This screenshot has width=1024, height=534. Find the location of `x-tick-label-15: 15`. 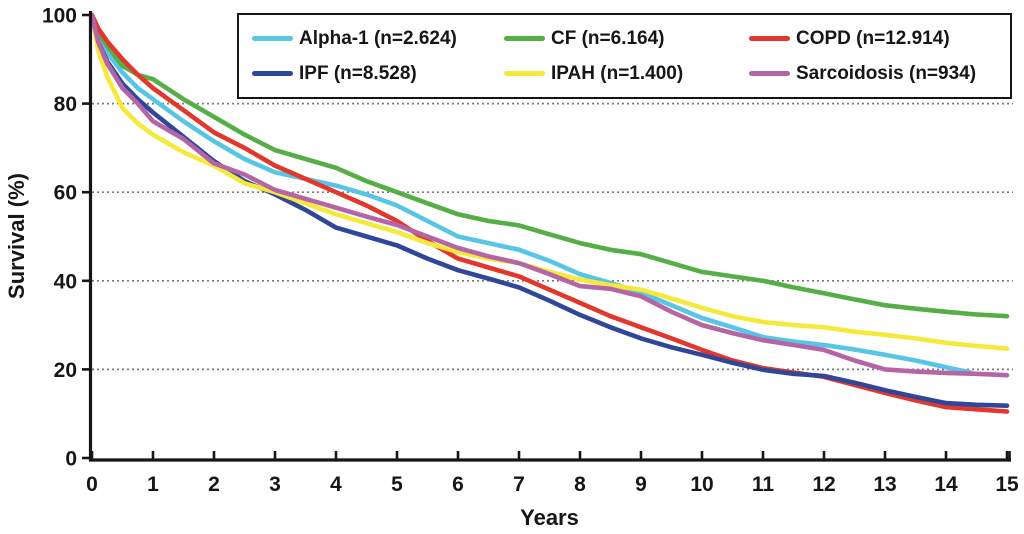

x-tick-label-15: 15 is located at coordinates (1007, 484).